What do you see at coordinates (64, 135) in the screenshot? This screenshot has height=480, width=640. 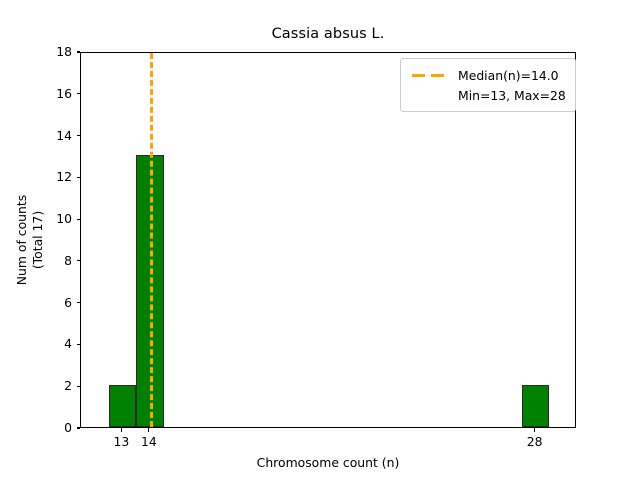 I see `y-tick-label: 14` at bounding box center [64, 135].